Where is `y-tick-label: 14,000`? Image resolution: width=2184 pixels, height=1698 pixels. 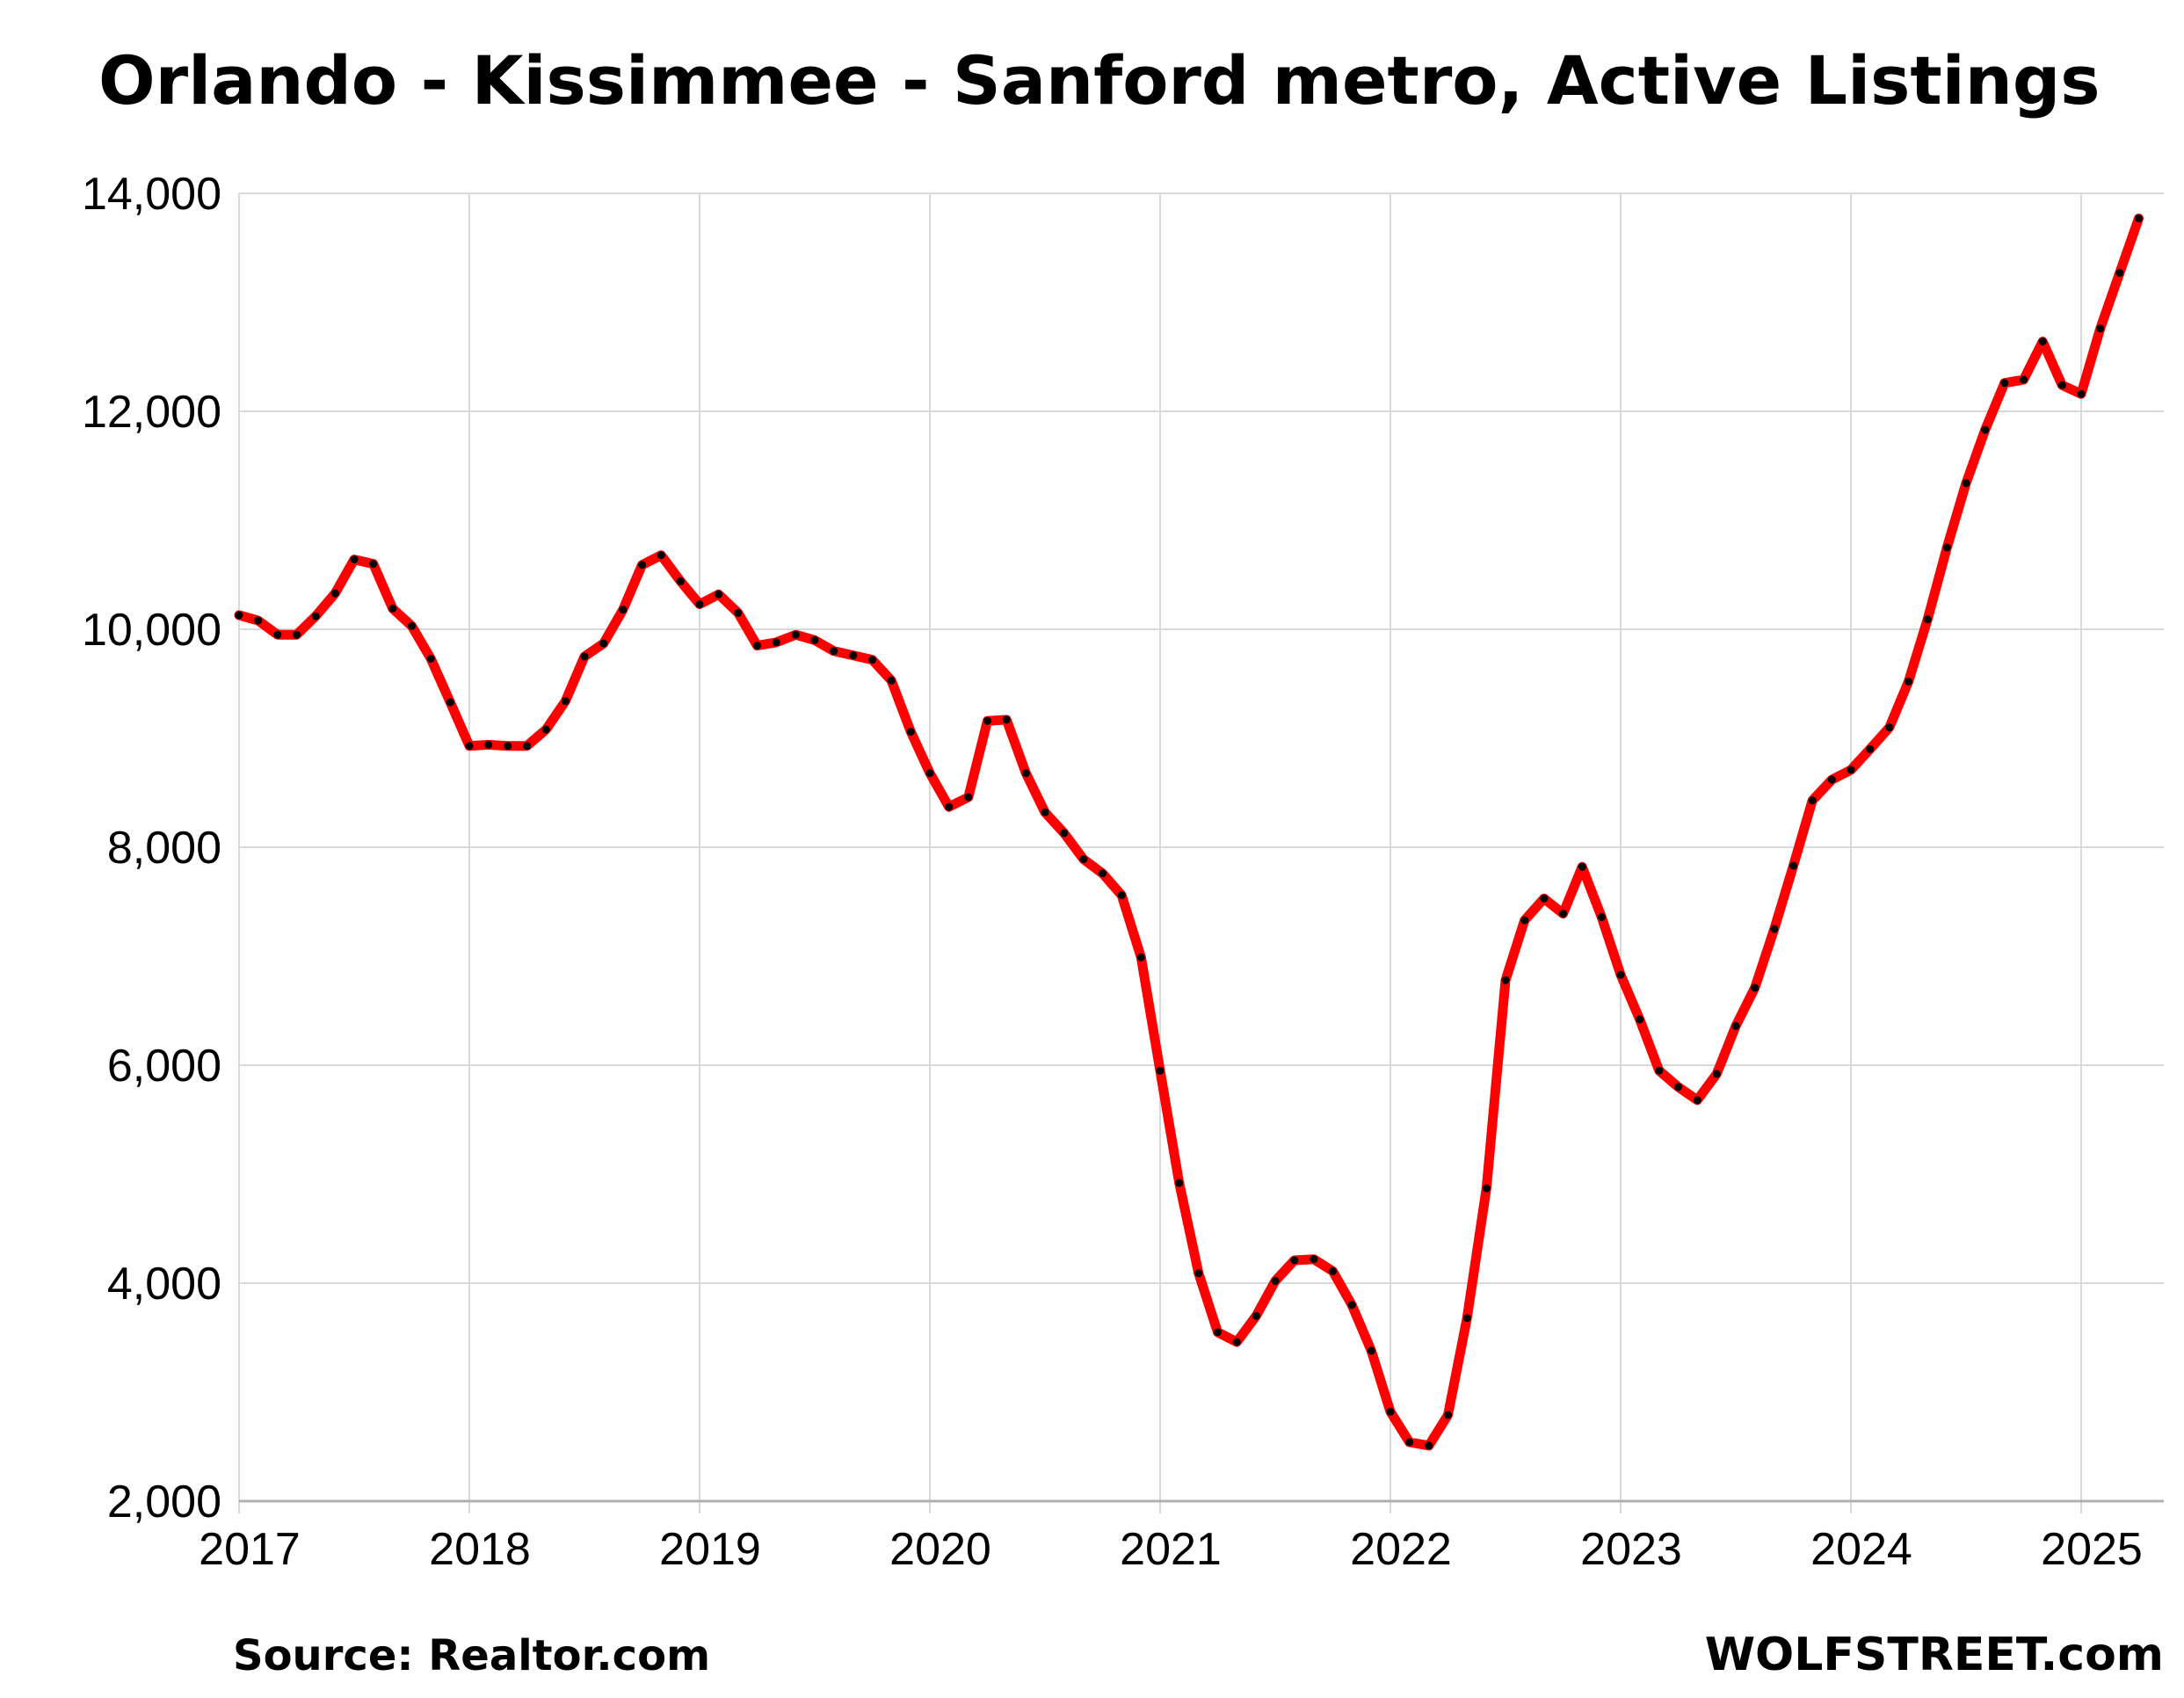 y-tick-label: 14,000 is located at coordinates (151, 195).